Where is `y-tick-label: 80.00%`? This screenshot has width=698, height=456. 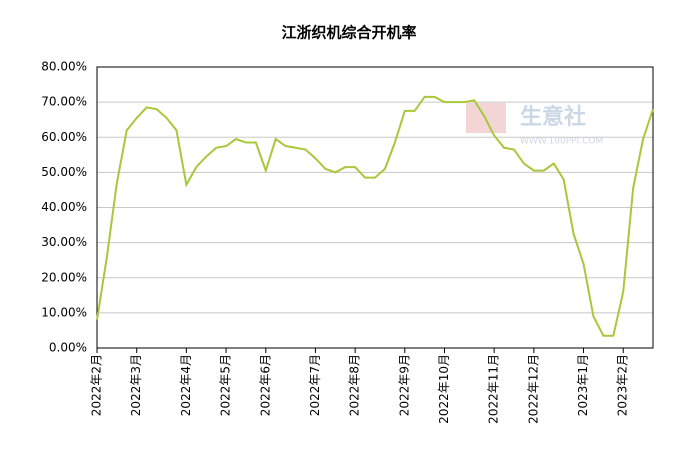 y-tick-label: 80.00% is located at coordinates (64, 67).